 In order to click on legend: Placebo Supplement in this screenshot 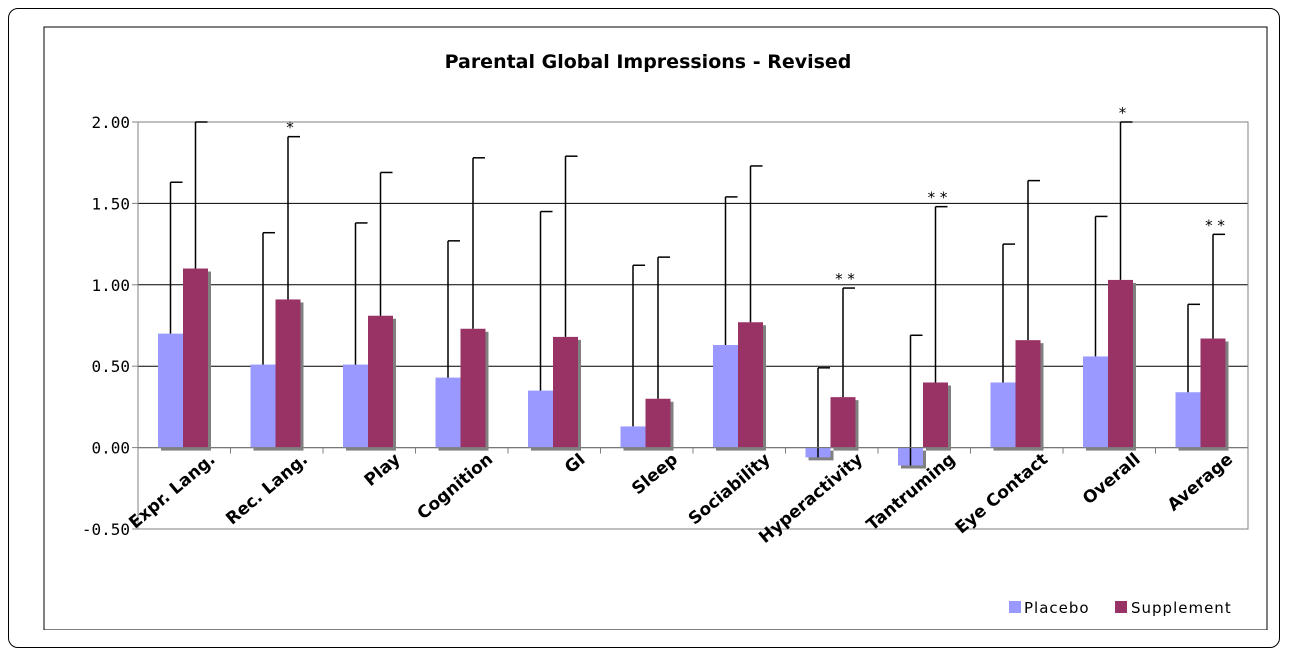, I will do `click(1120, 608)`.